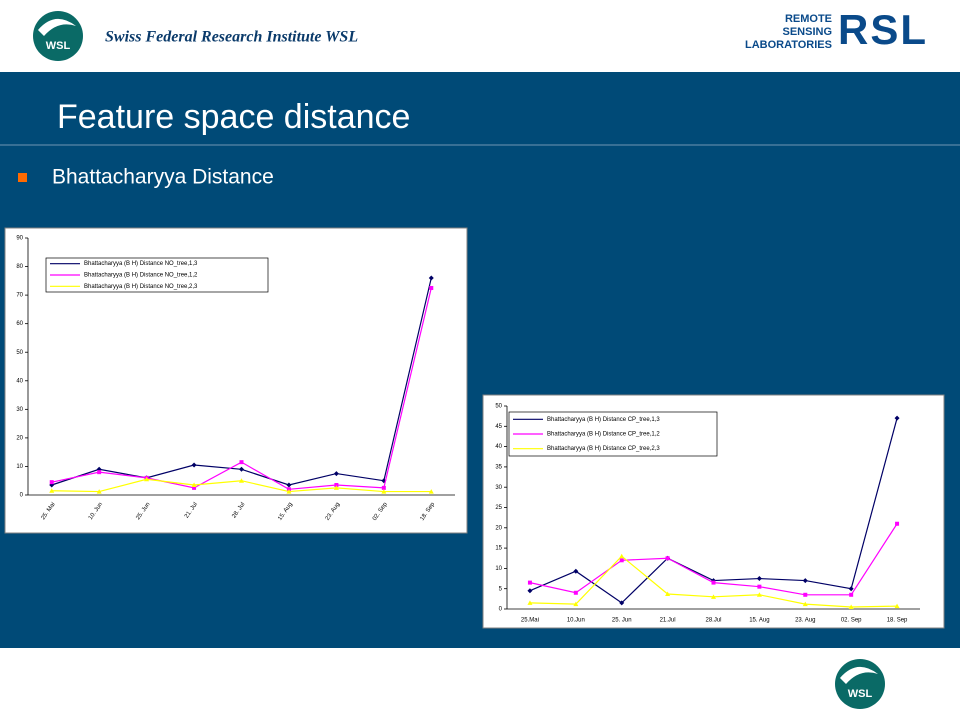 Image resolution: width=960 pixels, height=725 pixels. I want to click on y-tick-label: 90, so click(19, 239).